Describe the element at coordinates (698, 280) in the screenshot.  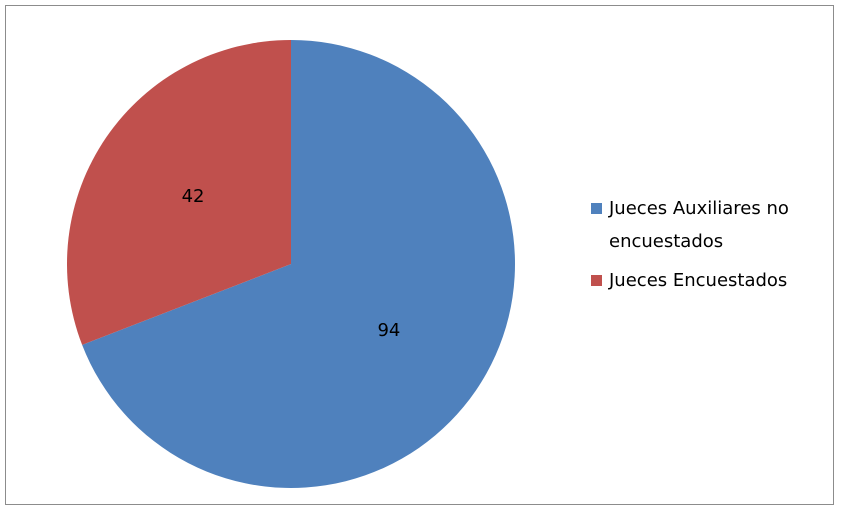
I see `legend-label-jueces-encuestados: Jueces Encuestados` at that location.